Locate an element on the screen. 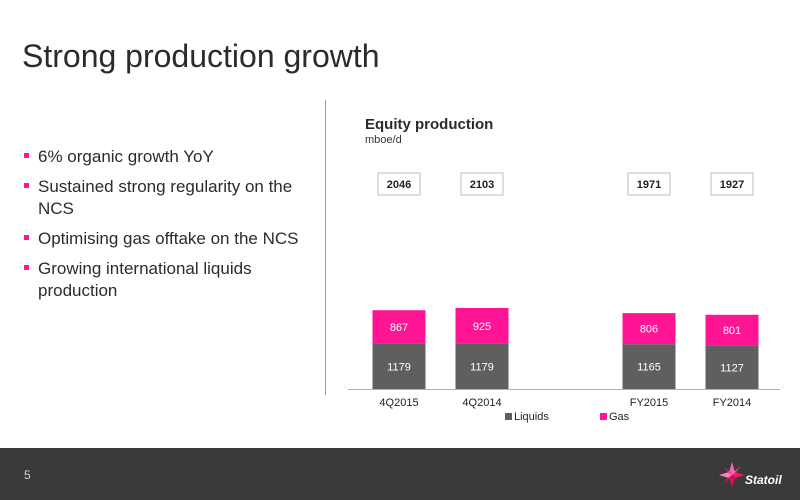 The width and height of the screenshot is (800, 500). bullet-item: Growing international liquids production is located at coordinates (172, 280).